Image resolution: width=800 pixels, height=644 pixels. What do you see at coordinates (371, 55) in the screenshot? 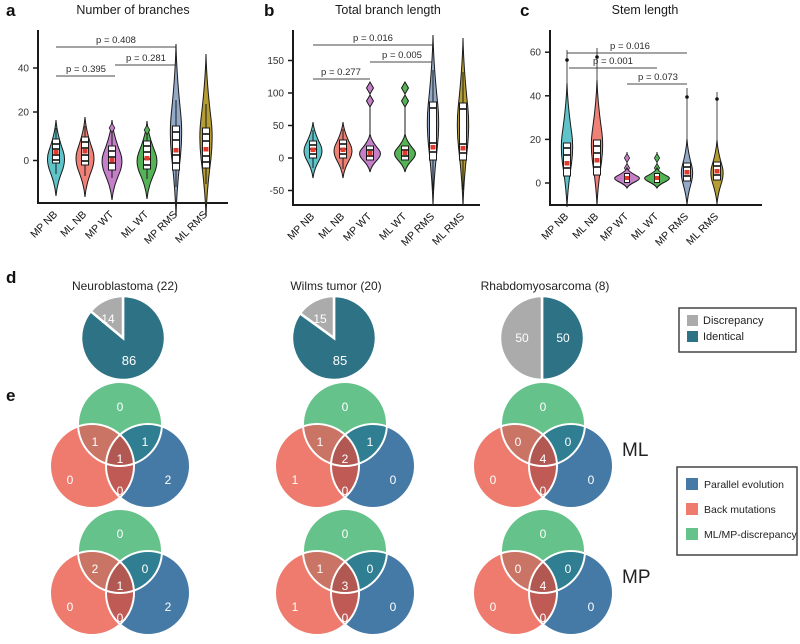
I see `panel-b-pvalue-labels: p = 0.016 p = 0.005 p = 0.277` at bounding box center [371, 55].